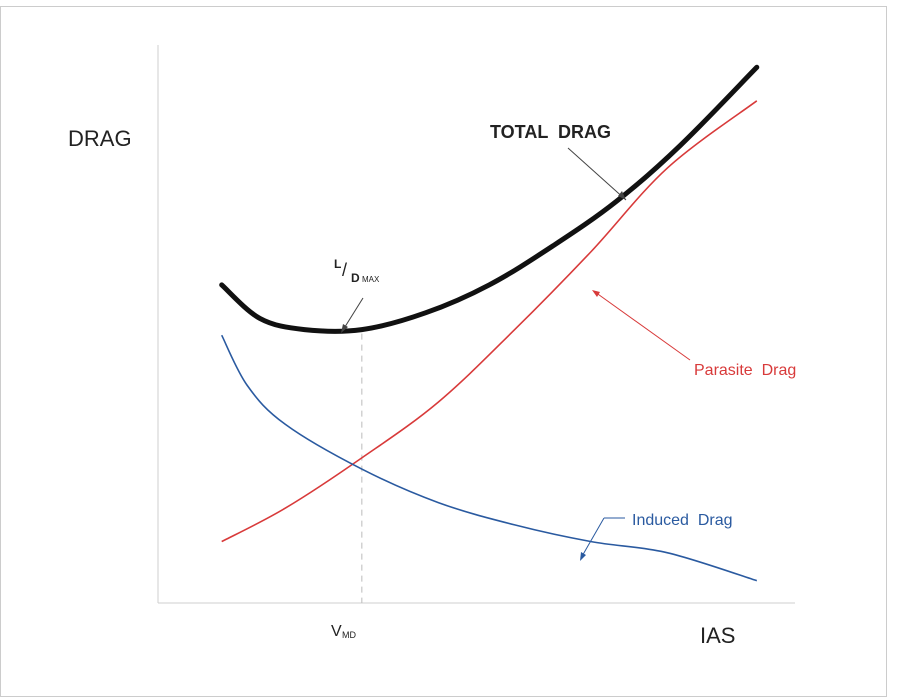 The height and width of the screenshot is (699, 900). I want to click on ld-max-sub: MAX, so click(371, 279).